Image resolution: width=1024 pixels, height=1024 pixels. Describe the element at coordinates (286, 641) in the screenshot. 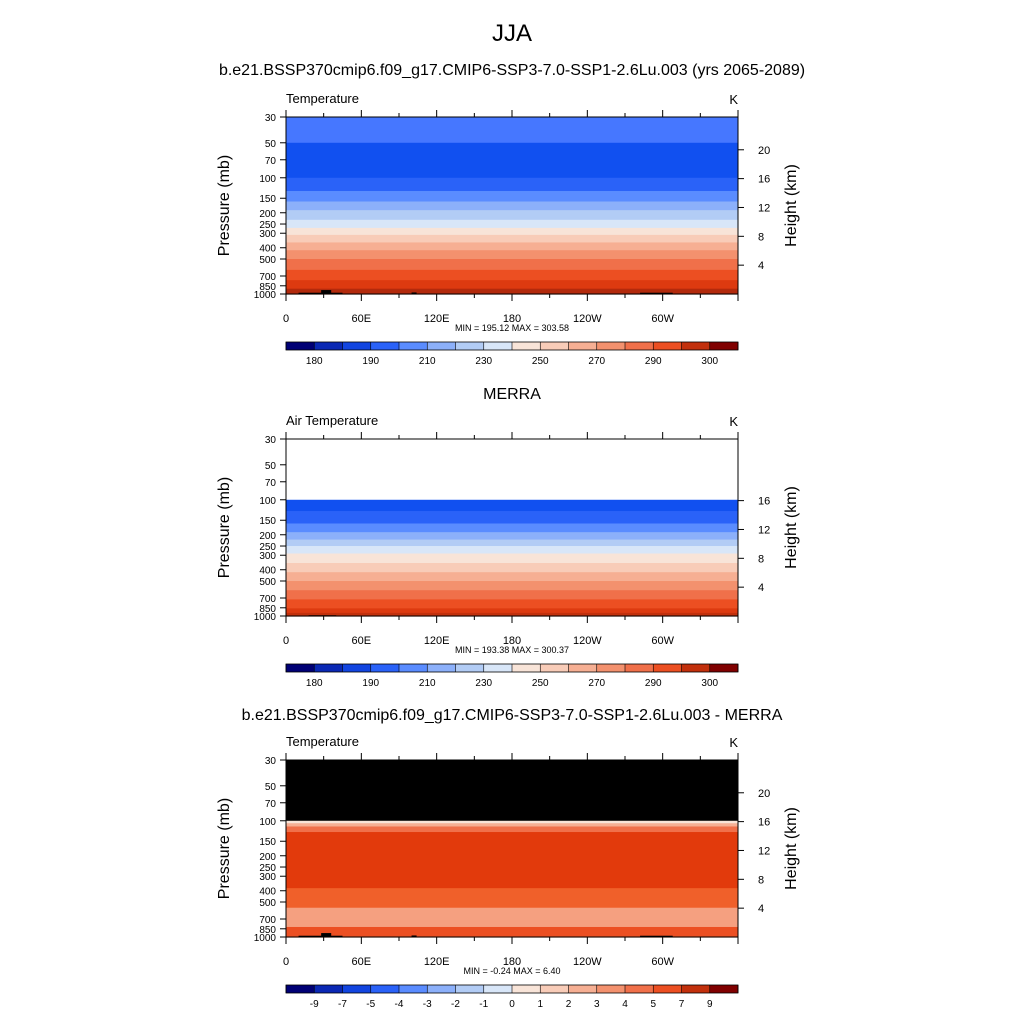

I see `x-tick-label: 0` at that location.